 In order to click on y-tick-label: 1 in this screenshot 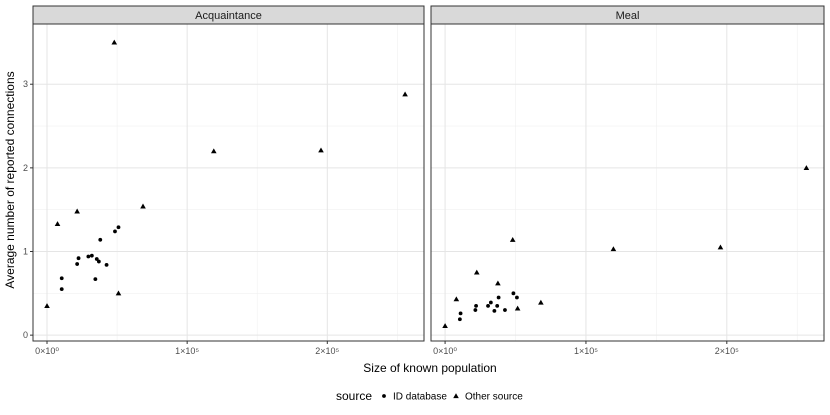, I will do `click(25, 252)`.